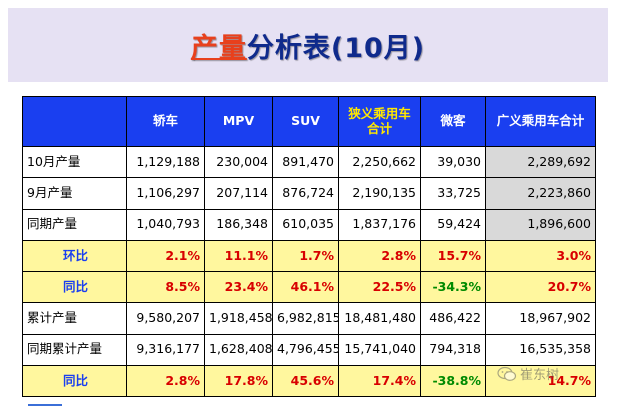 The width and height of the screenshot is (618, 419). Describe the element at coordinates (540, 375) in the screenshot. I see `watermark-text: 崔东树` at that location.